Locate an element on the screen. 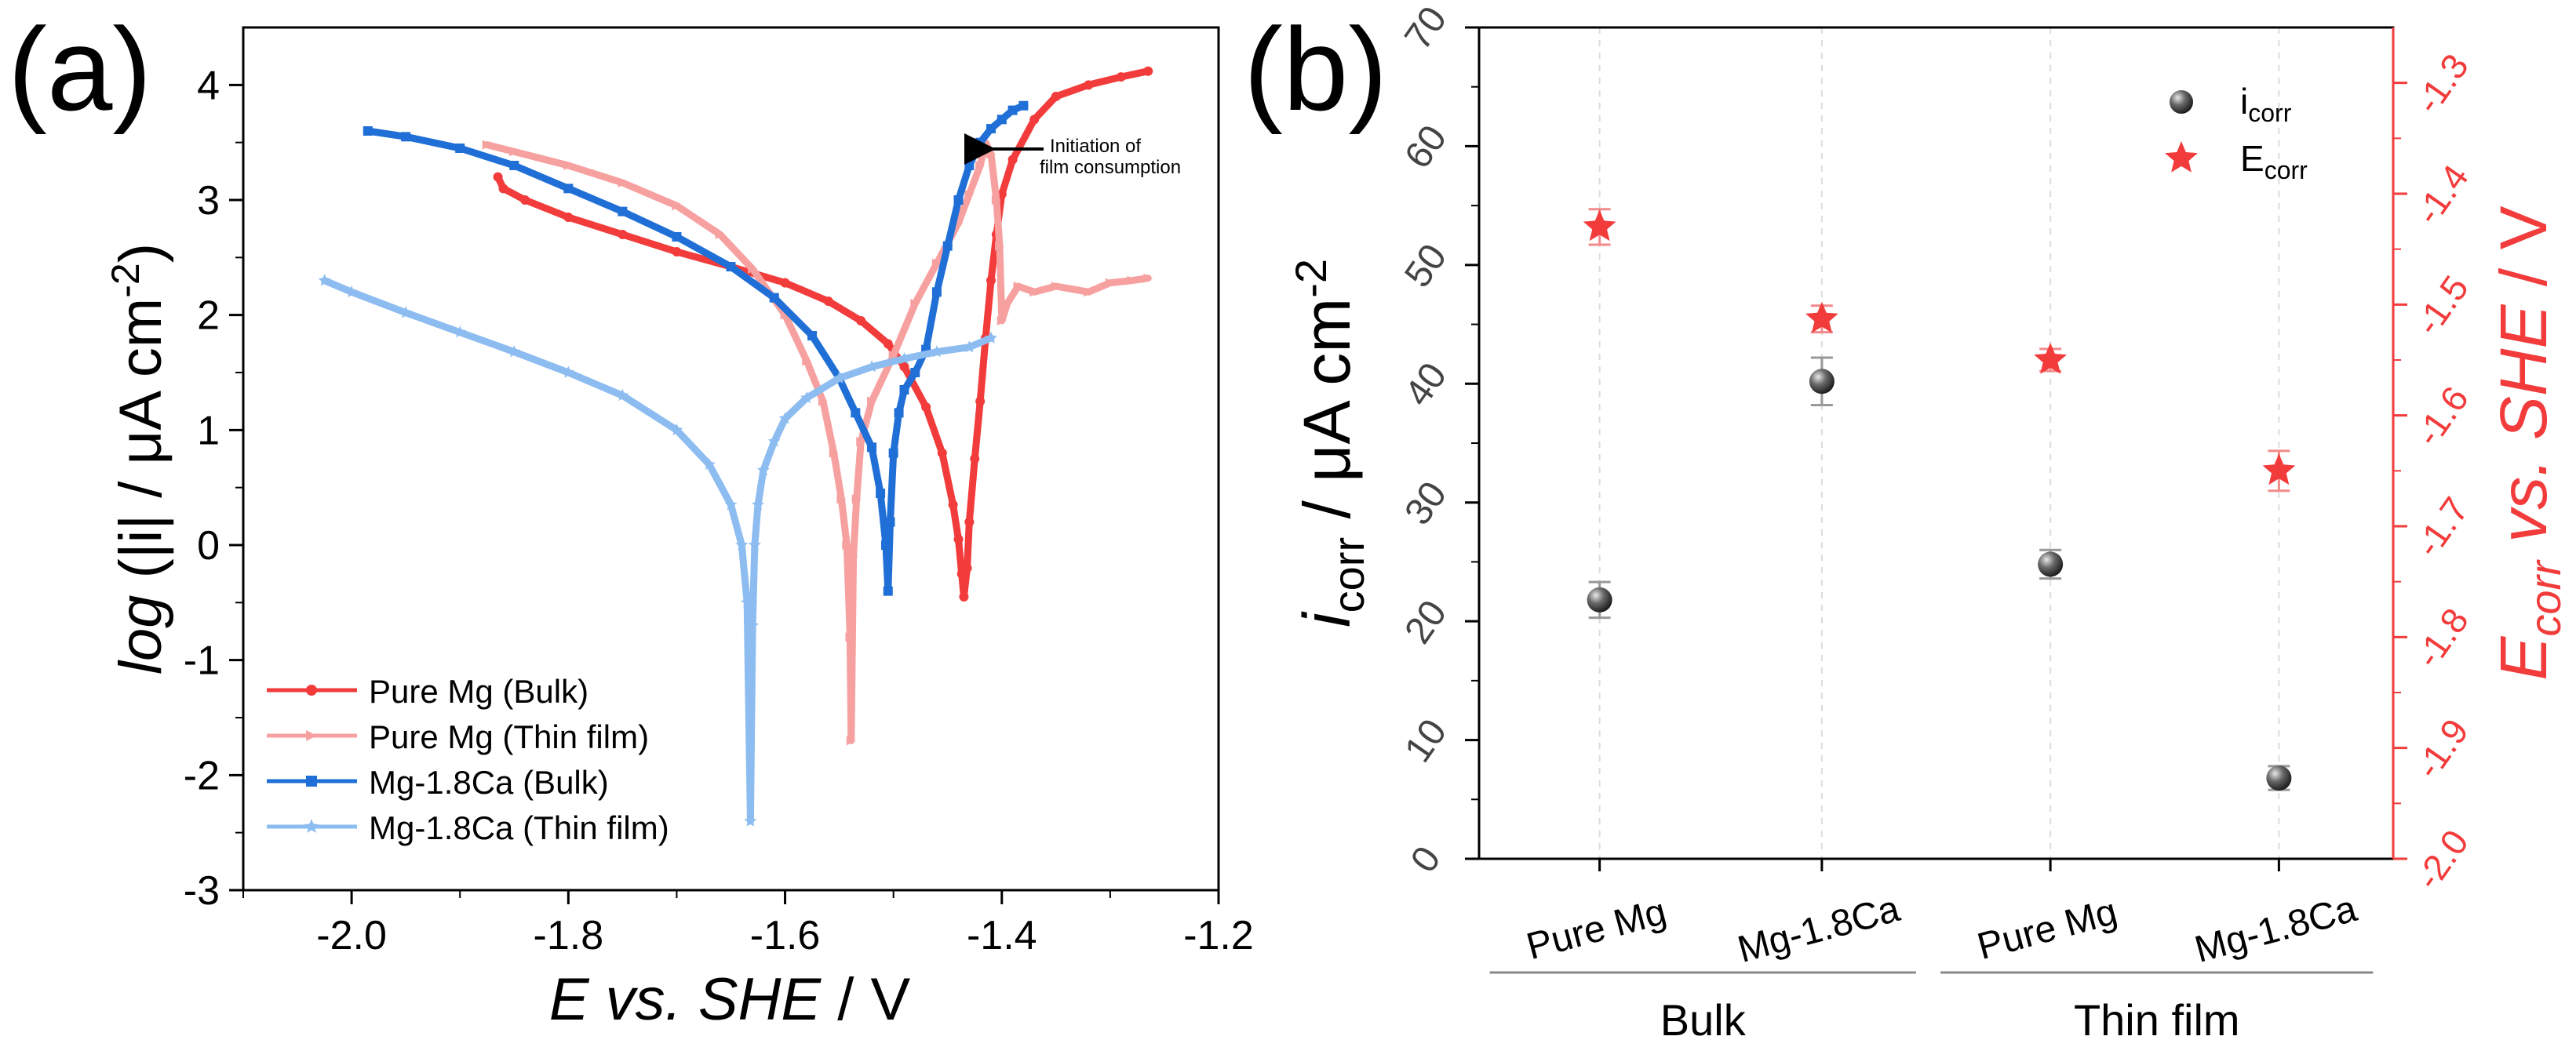 The height and width of the screenshot is (1058, 2576). group-label: Bulk is located at coordinates (1703, 1020).